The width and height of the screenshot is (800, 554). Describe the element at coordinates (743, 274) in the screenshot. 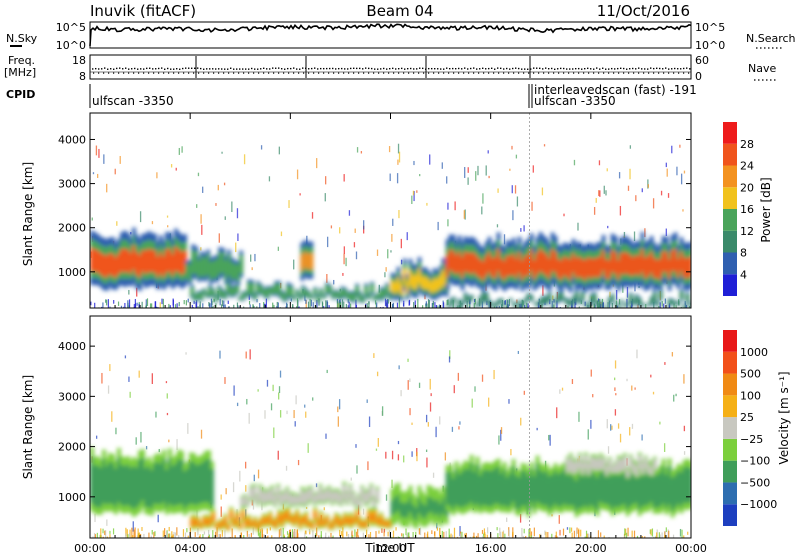

I see `power-colorbar-tick: 4` at that location.